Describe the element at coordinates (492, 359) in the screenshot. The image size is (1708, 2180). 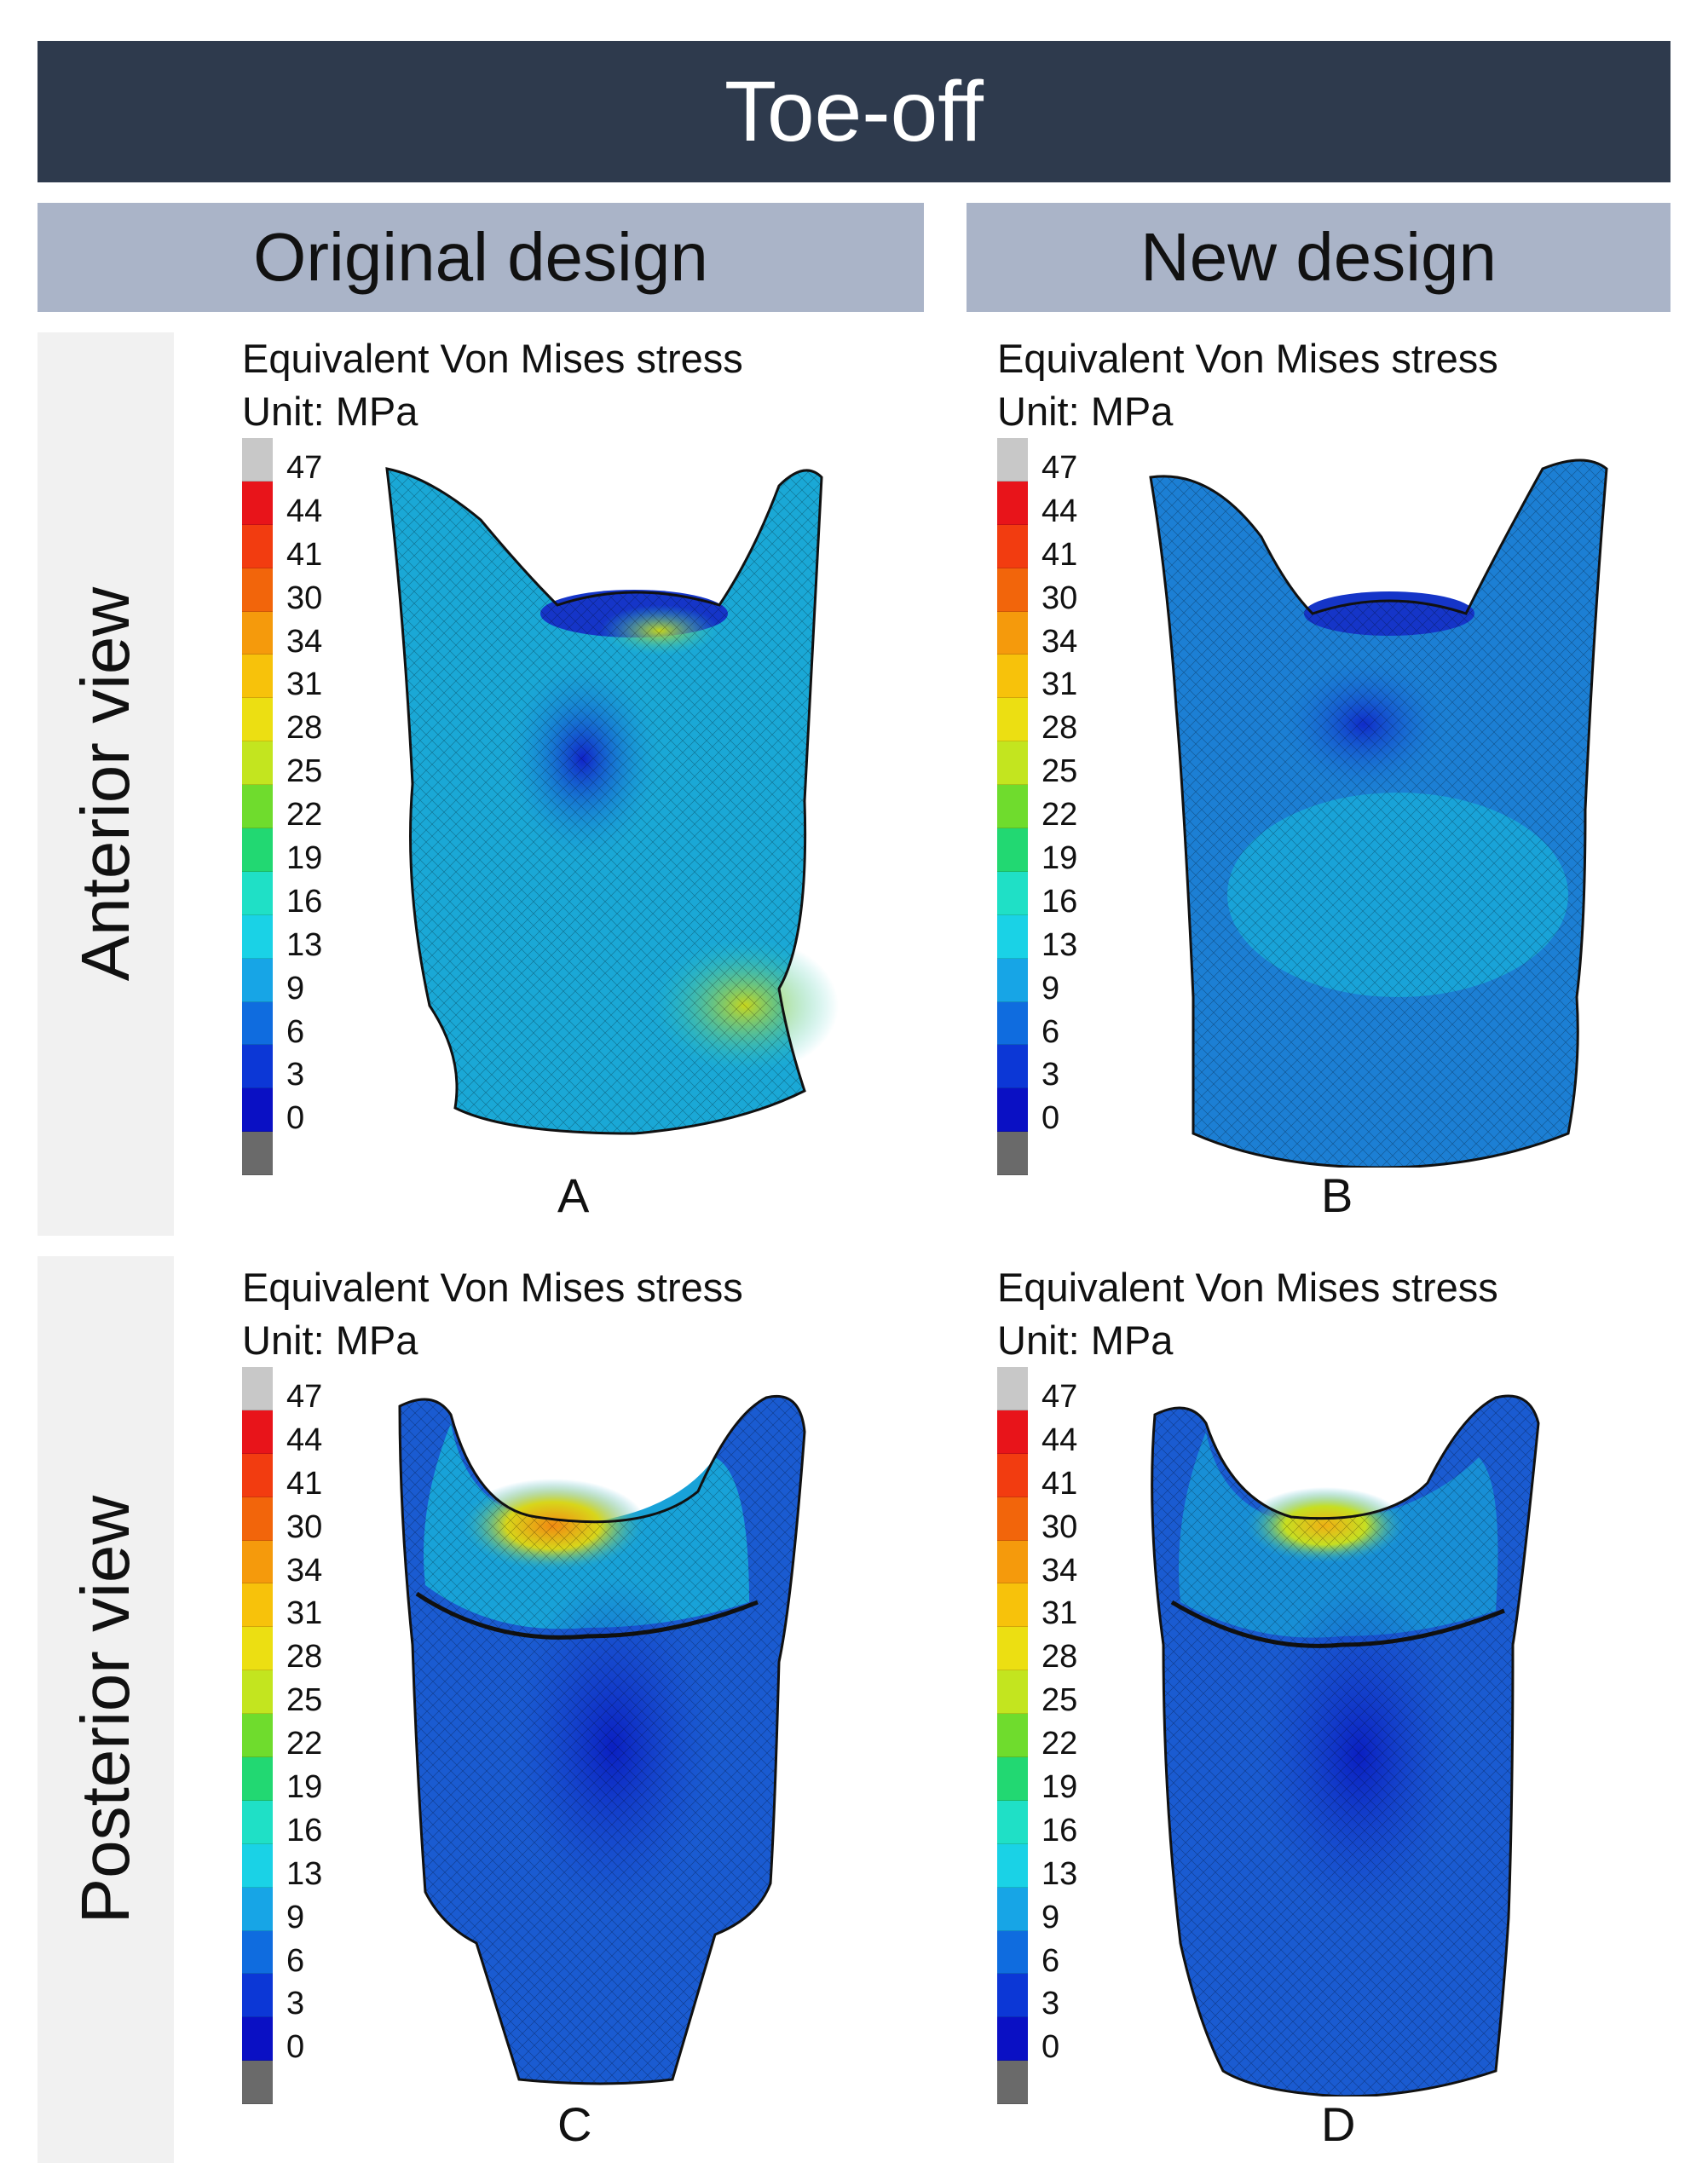
I see `legend-title: Equivalent Von Mises stress` at that location.